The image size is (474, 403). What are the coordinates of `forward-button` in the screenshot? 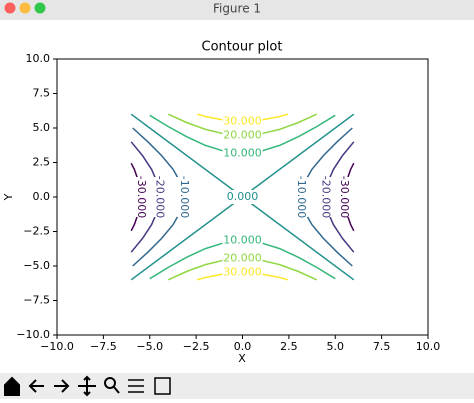 It's located at (62, 386).